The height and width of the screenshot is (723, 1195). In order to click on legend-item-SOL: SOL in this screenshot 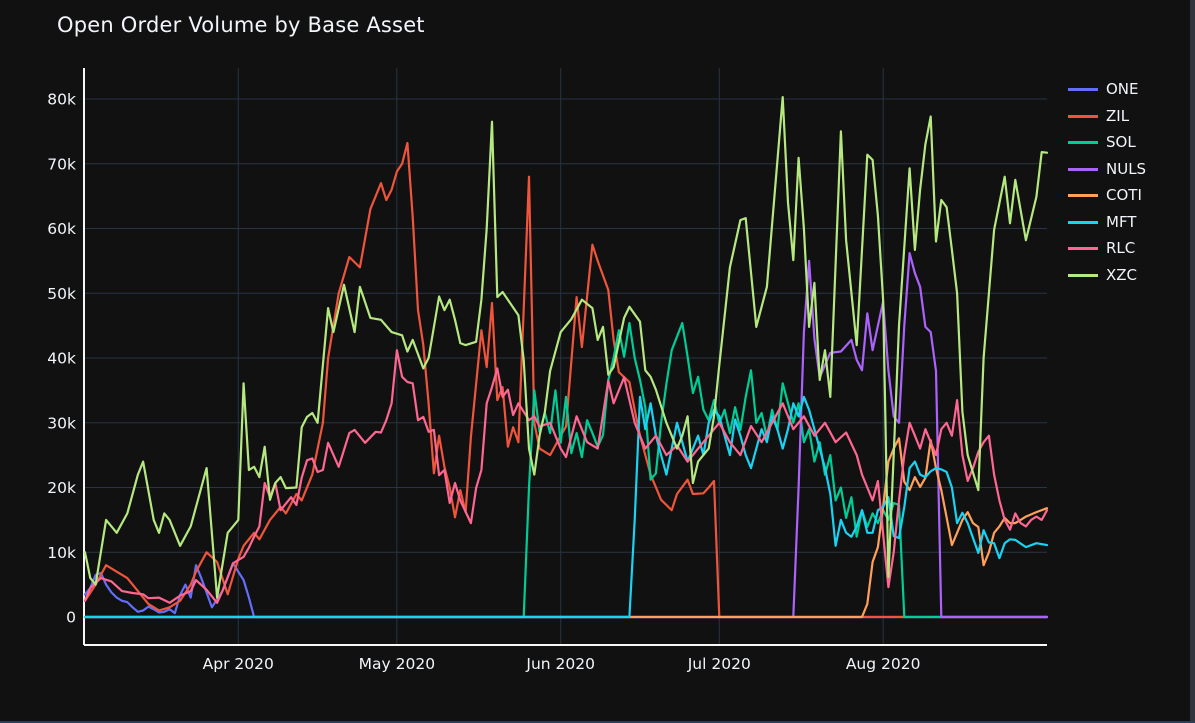, I will do `click(1107, 142)`.